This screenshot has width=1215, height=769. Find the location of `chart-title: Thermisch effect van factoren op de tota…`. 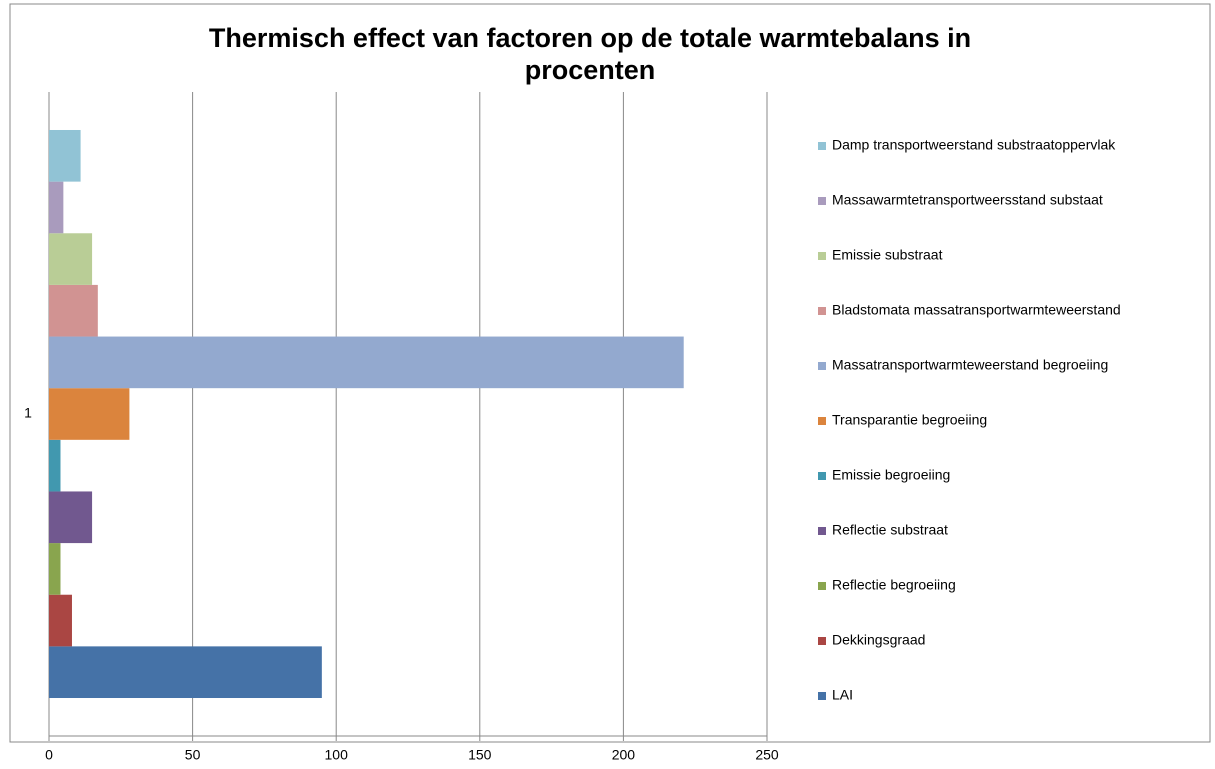

chart-title: Thermisch effect van factoren op de tota… is located at coordinates (590, 54).